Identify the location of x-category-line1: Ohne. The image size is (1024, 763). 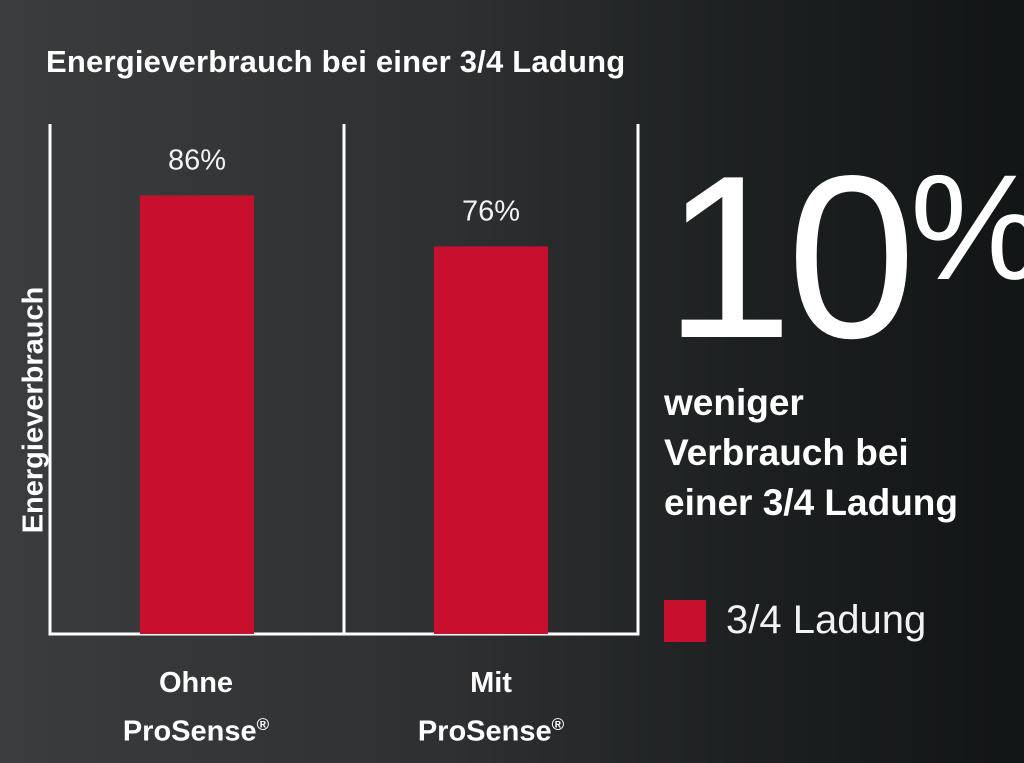
(196, 683).